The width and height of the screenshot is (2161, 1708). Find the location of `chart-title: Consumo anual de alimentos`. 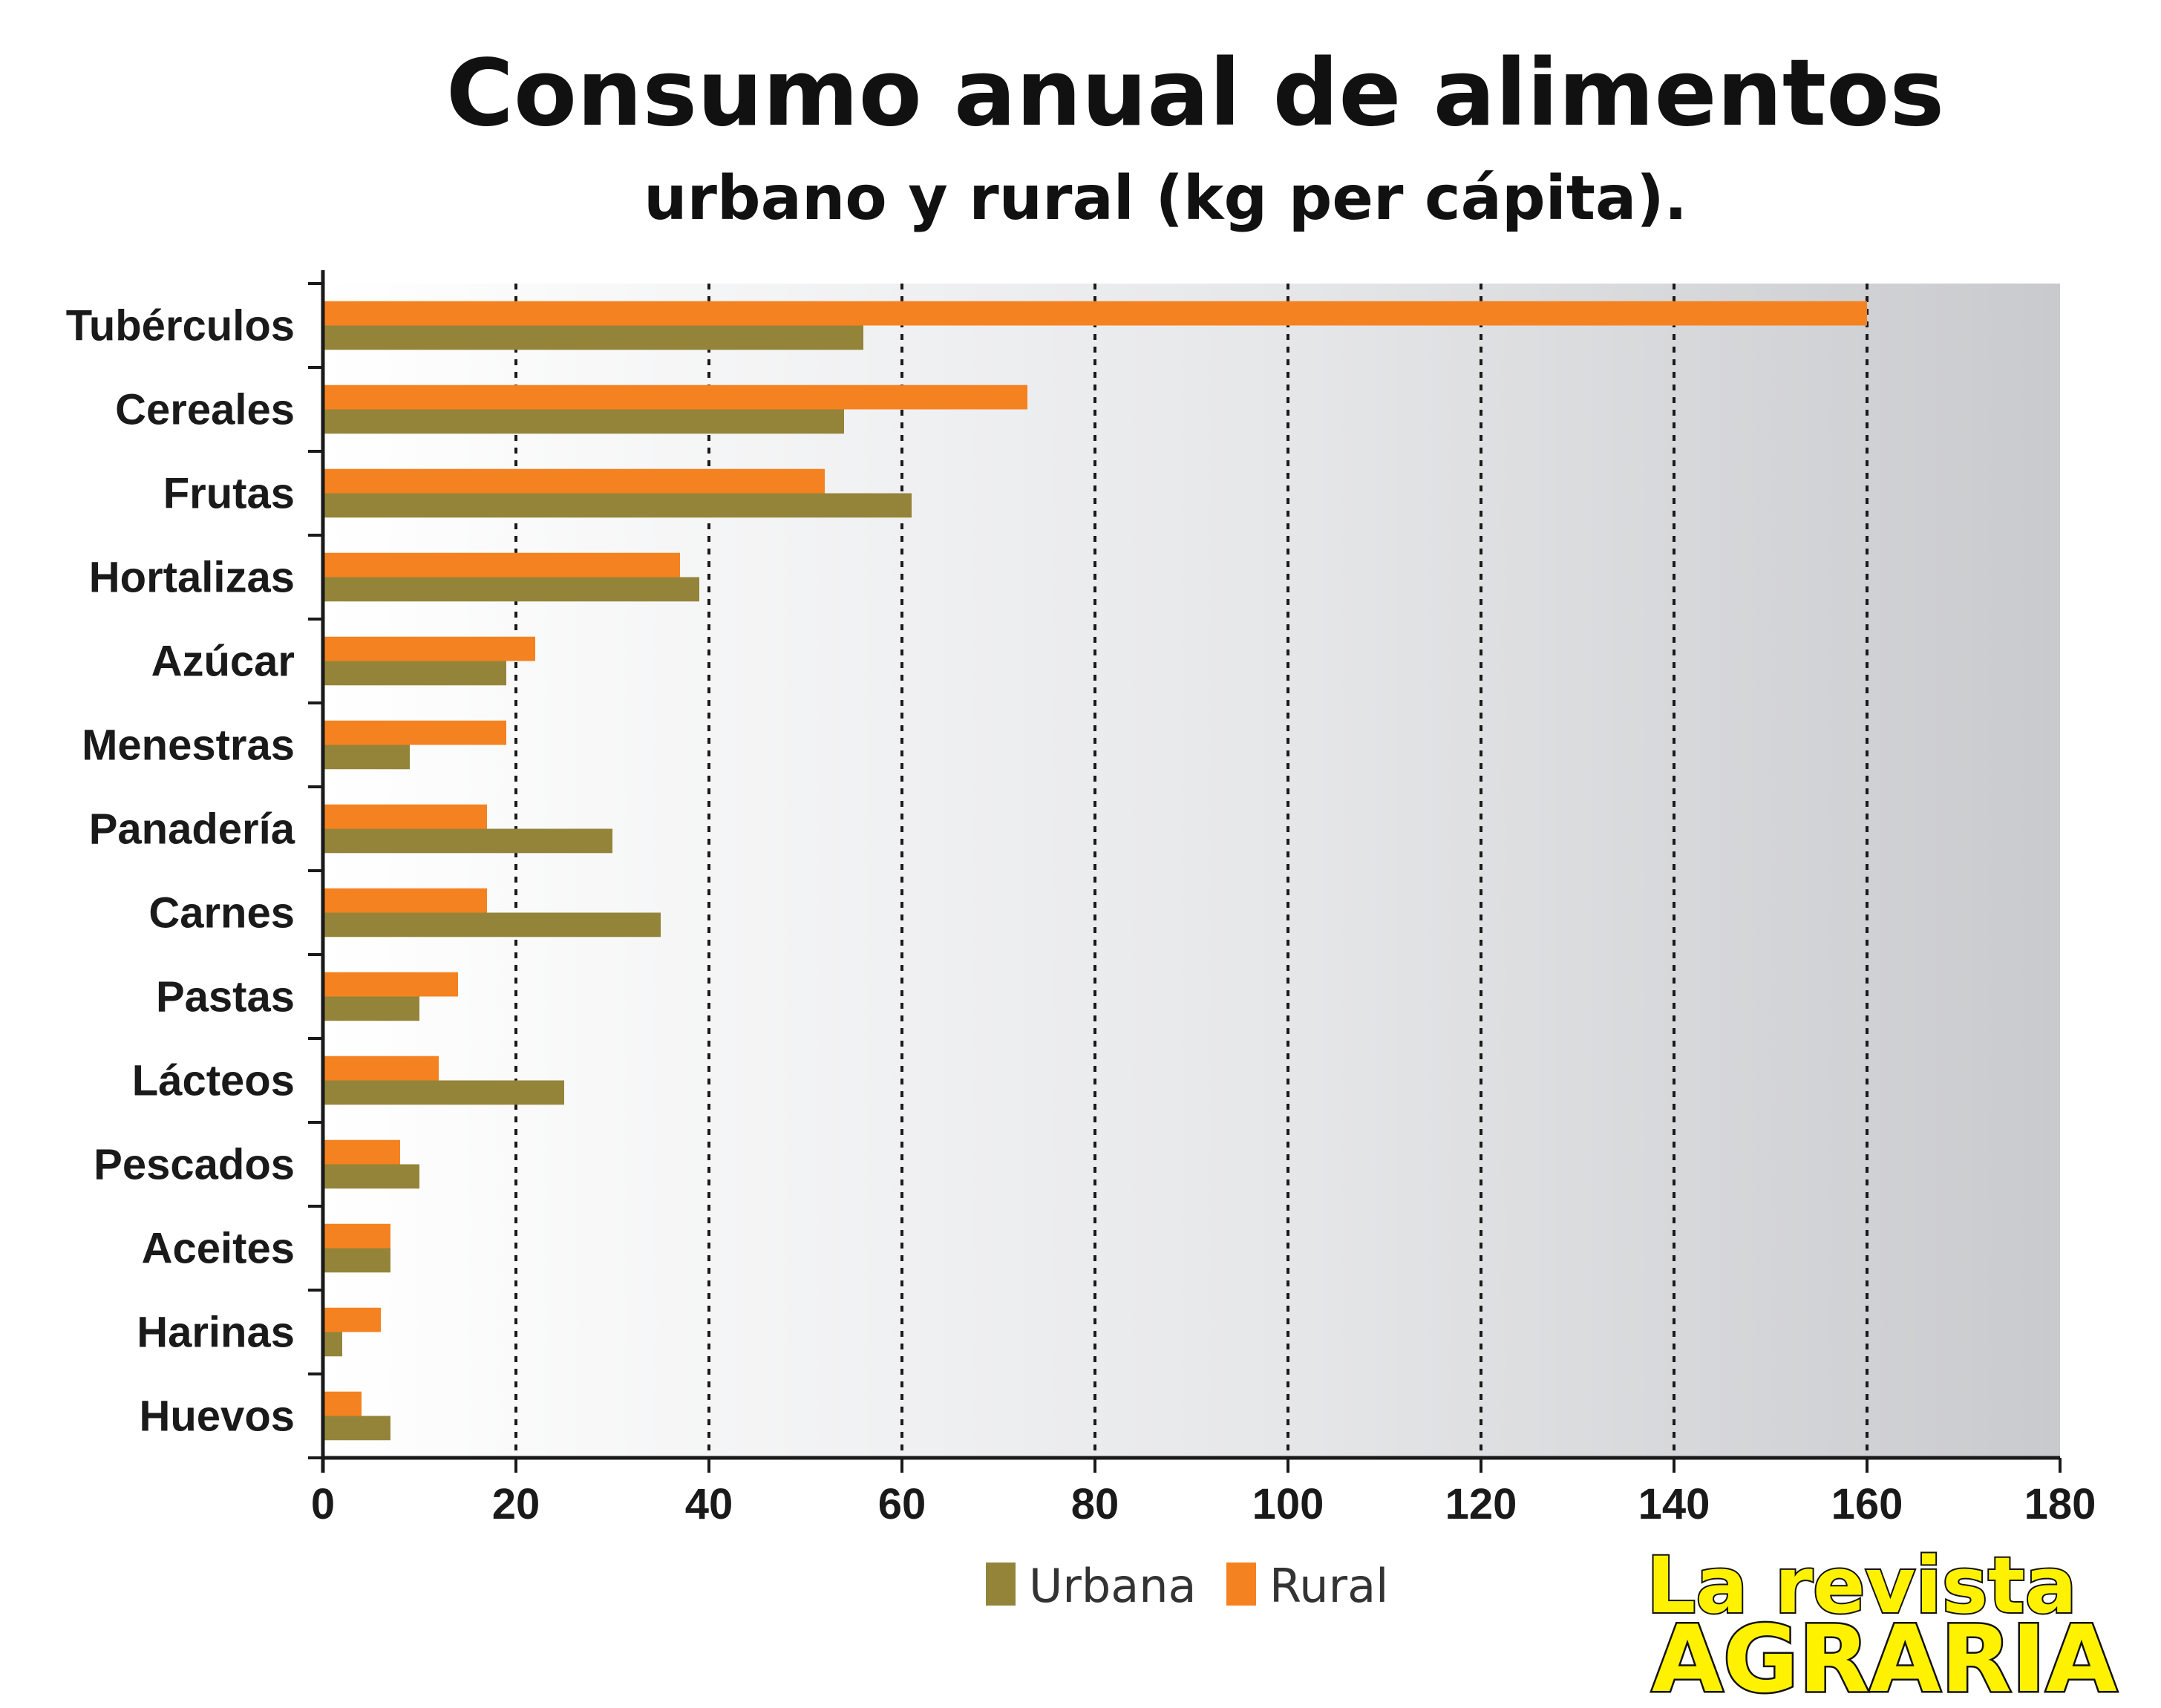

chart-title: Consumo anual de alimentos is located at coordinates (1195, 94).